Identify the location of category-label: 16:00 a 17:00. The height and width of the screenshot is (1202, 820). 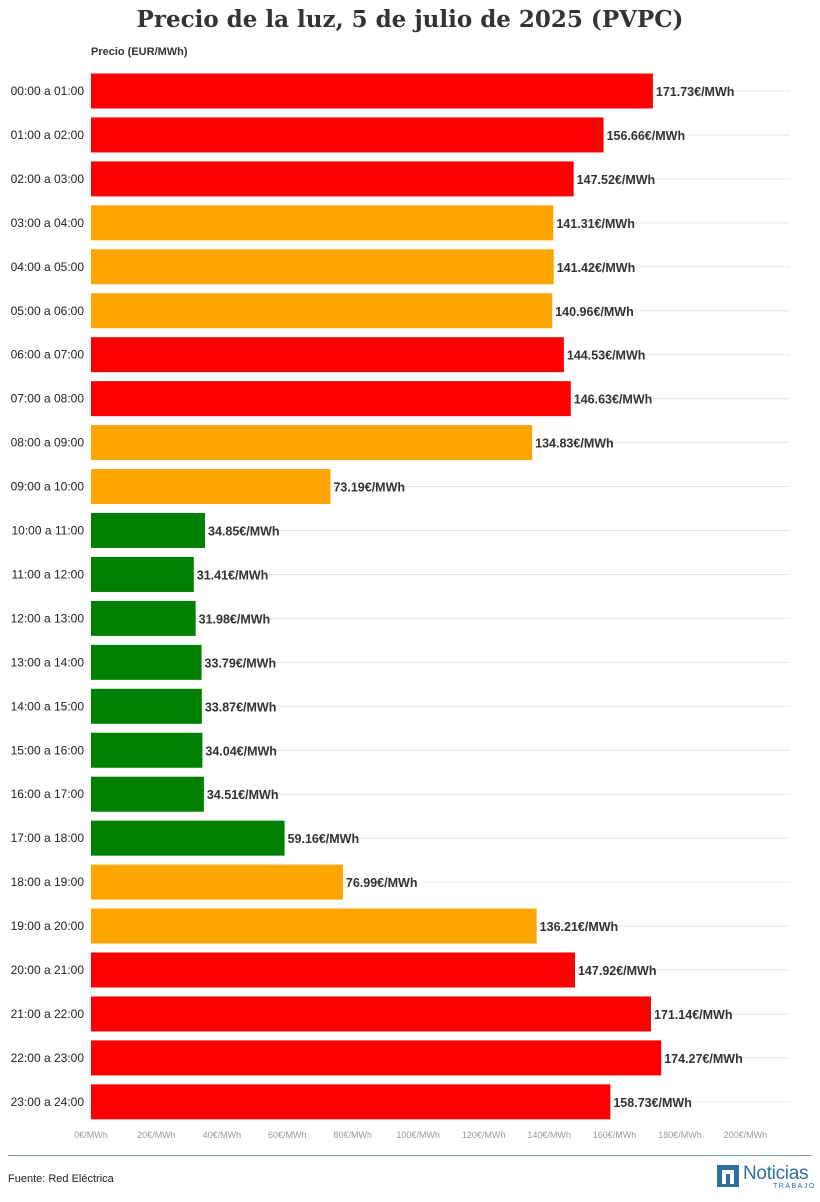
(48, 794).